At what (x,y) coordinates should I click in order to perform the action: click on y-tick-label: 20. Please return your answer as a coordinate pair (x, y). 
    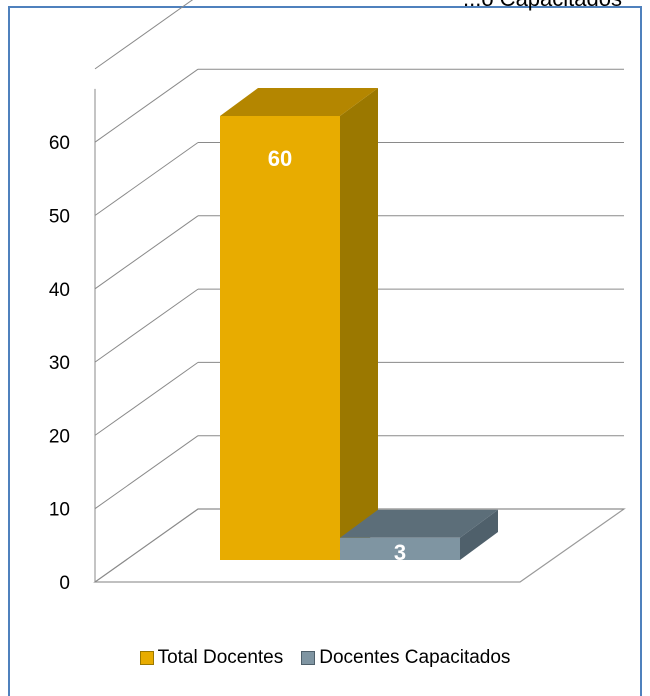
    Looking at the image, I should click on (59, 436).